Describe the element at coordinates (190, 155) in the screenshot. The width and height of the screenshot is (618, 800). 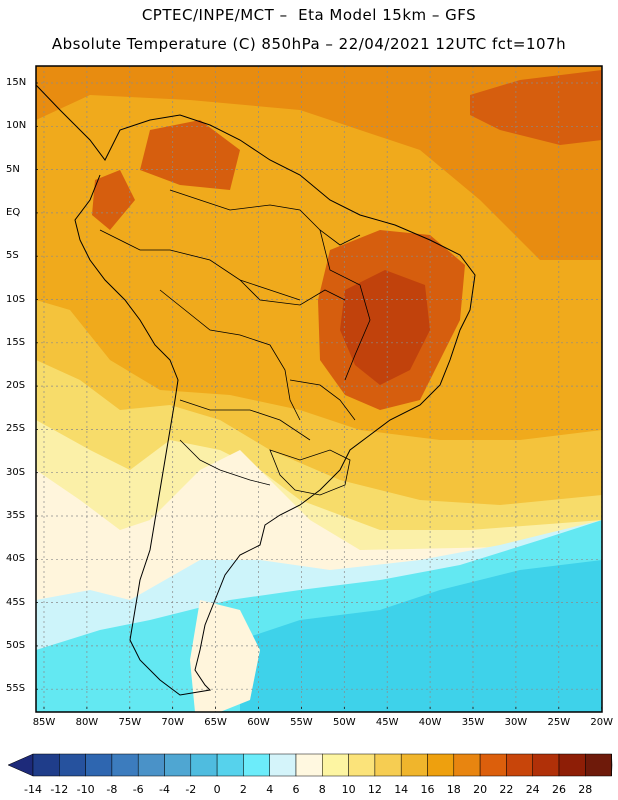
I see `temp-field-venezuela-hot` at that location.